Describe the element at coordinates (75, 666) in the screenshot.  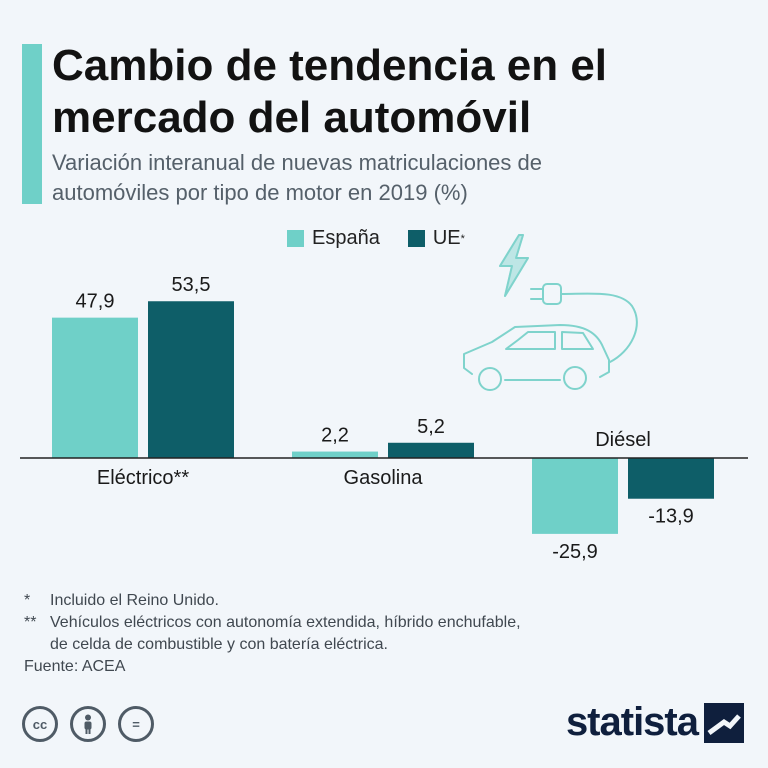
I see `source-text: Fuente: ACEA` at that location.